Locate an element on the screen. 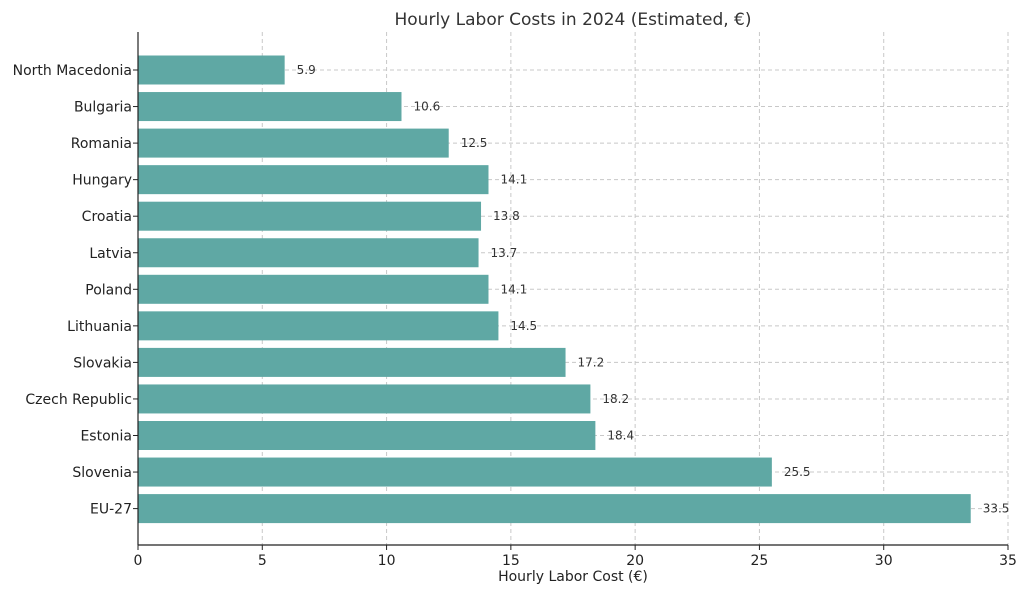 The height and width of the screenshot is (597, 1024). y-tick-label: Lithuania is located at coordinates (99, 327).